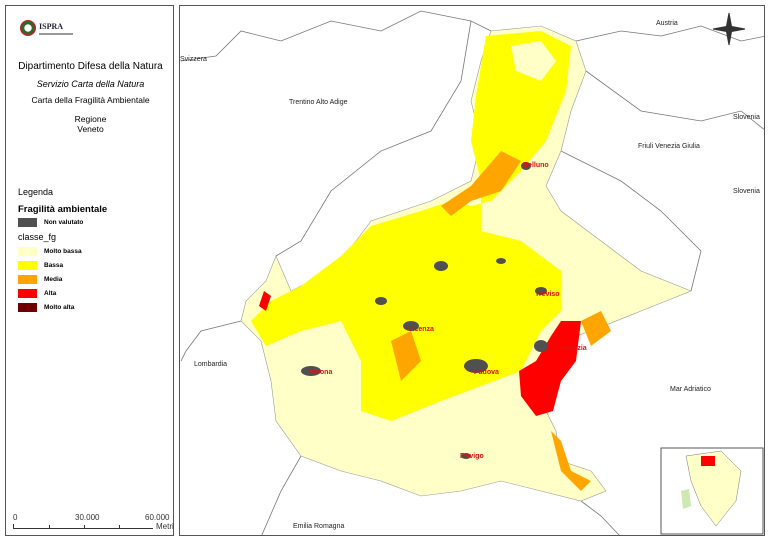  What do you see at coordinates (481, 183) in the screenshot?
I see `media-zone` at bounding box center [481, 183].